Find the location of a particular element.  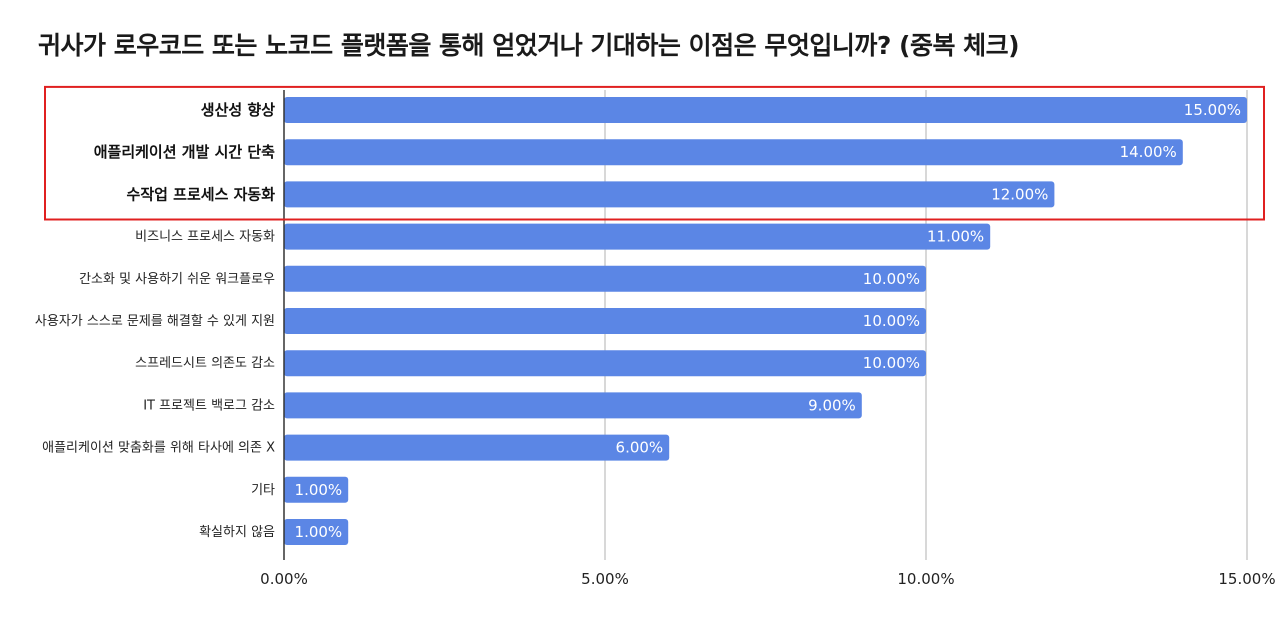

bar-value-label: 14.00% is located at coordinates (1148, 152).